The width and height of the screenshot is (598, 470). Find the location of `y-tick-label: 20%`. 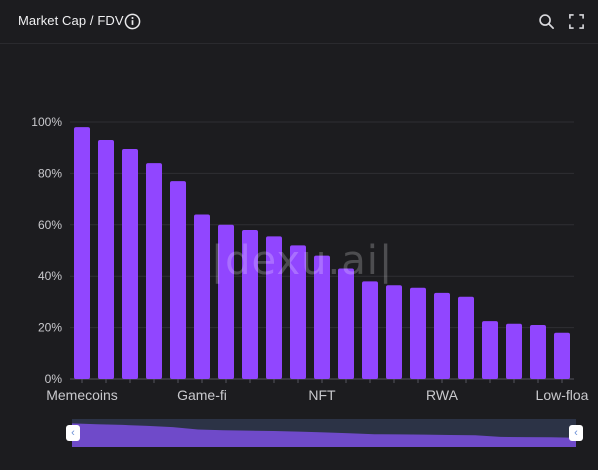

y-tick-label: 20% is located at coordinates (50, 328).